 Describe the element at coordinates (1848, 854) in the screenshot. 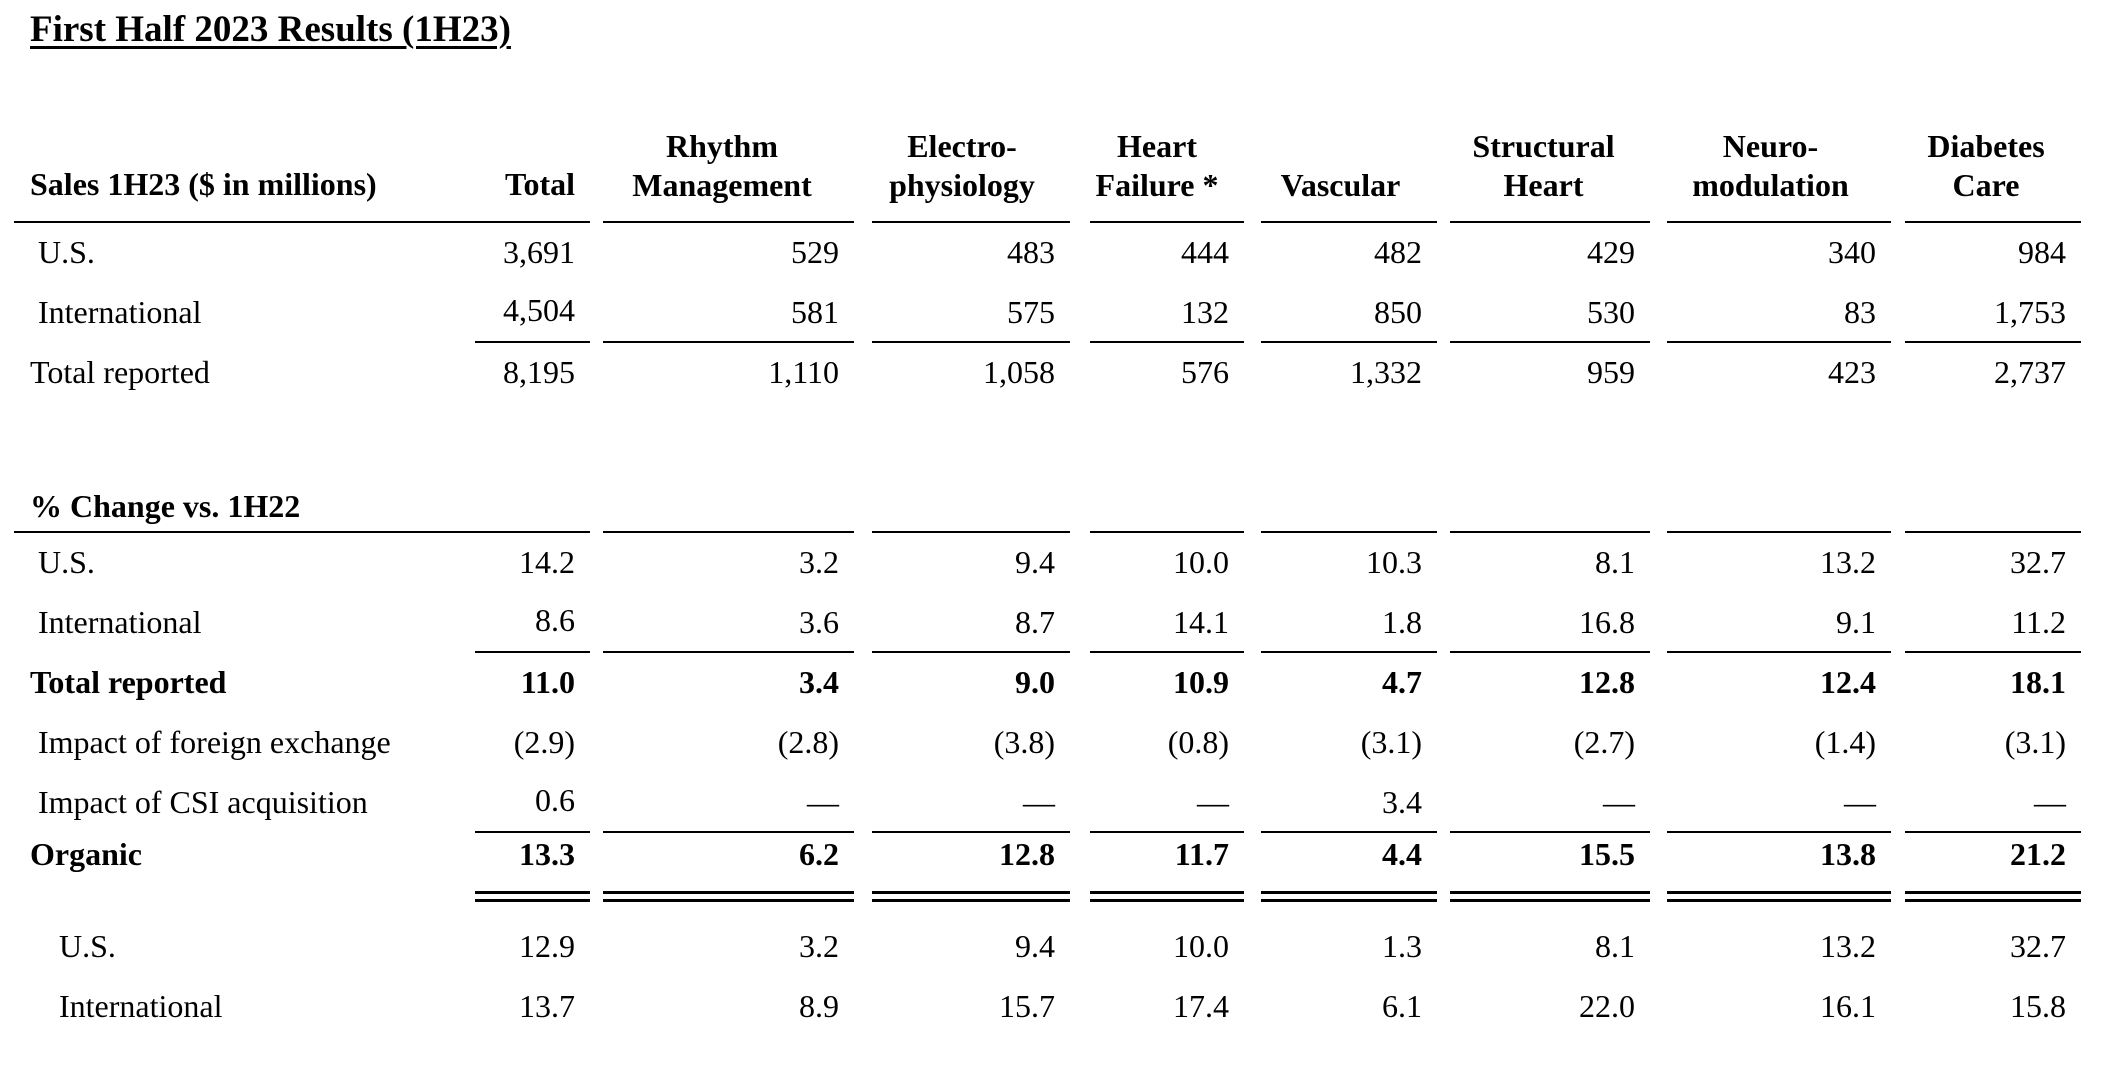

I see `value-cell: 13.8` at that location.